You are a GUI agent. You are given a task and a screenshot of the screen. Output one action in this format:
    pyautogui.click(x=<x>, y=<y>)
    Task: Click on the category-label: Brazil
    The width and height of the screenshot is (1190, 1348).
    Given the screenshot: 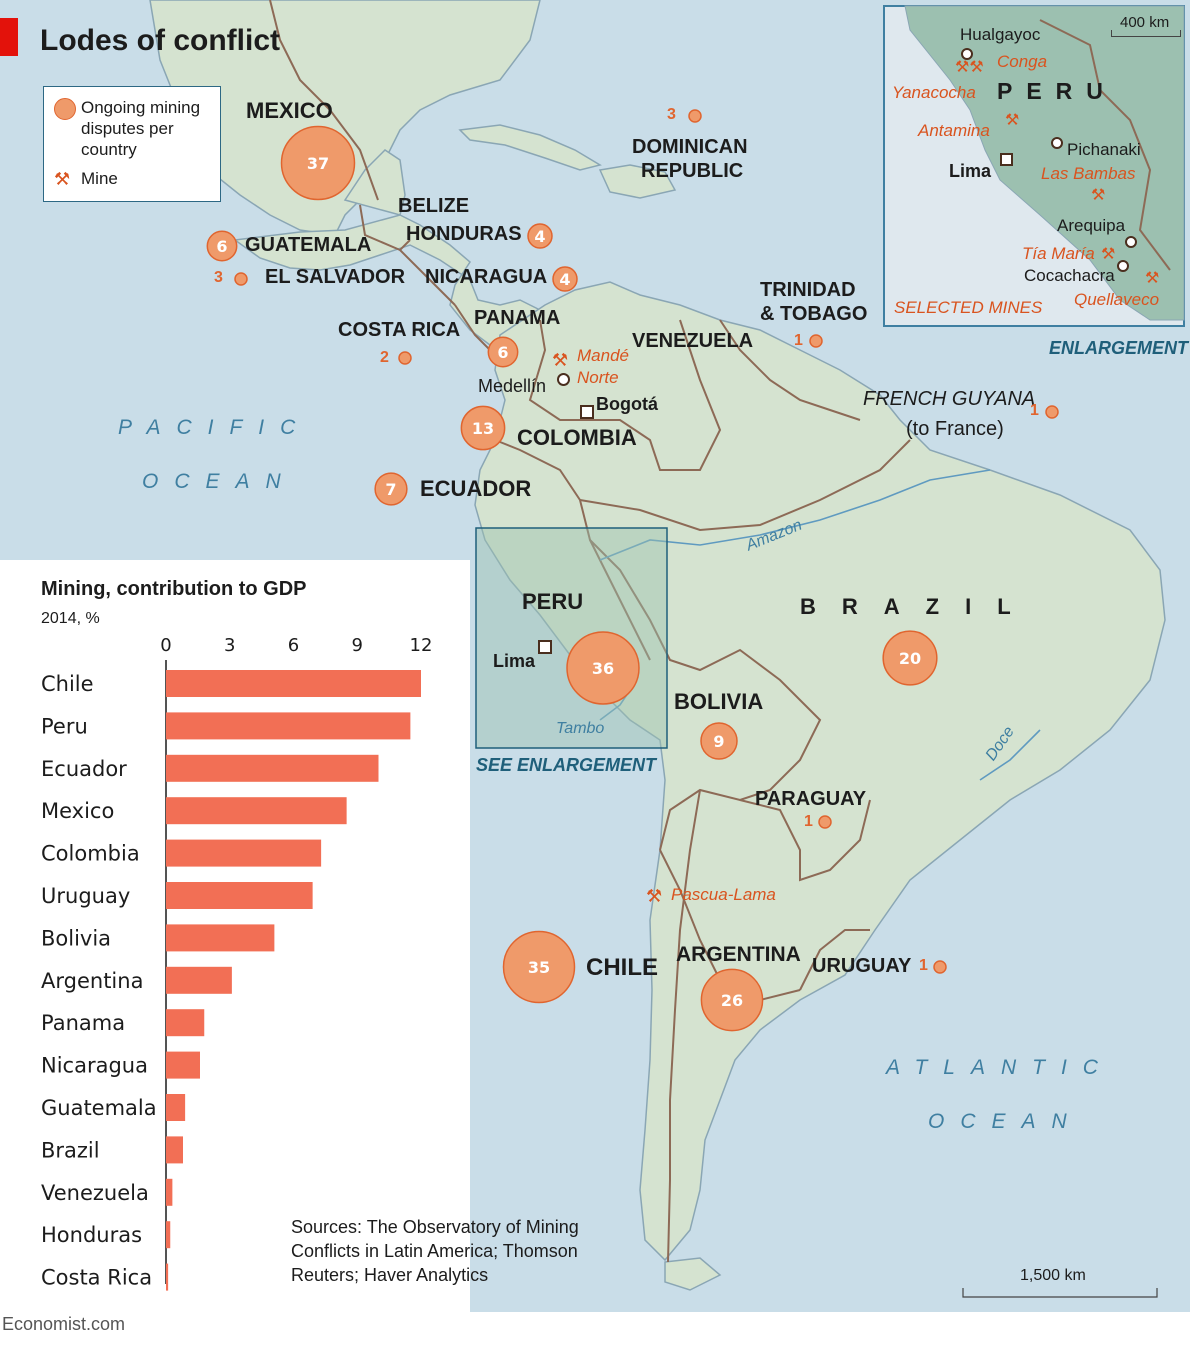 What is the action you would take?
    pyautogui.click(x=70, y=1150)
    